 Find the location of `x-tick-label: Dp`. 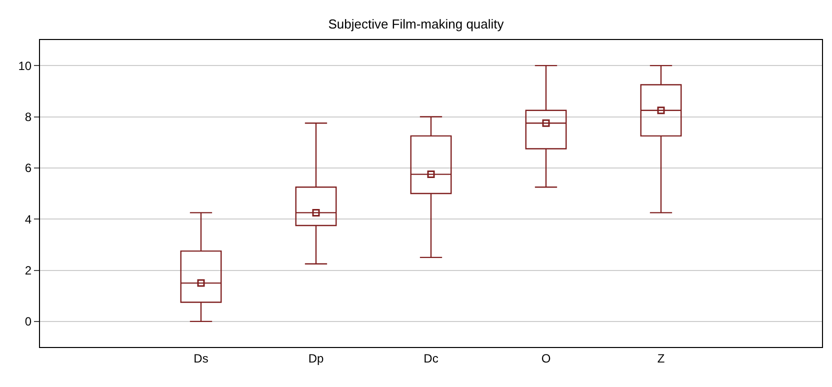

x-tick-label: Dp is located at coordinates (316, 358).